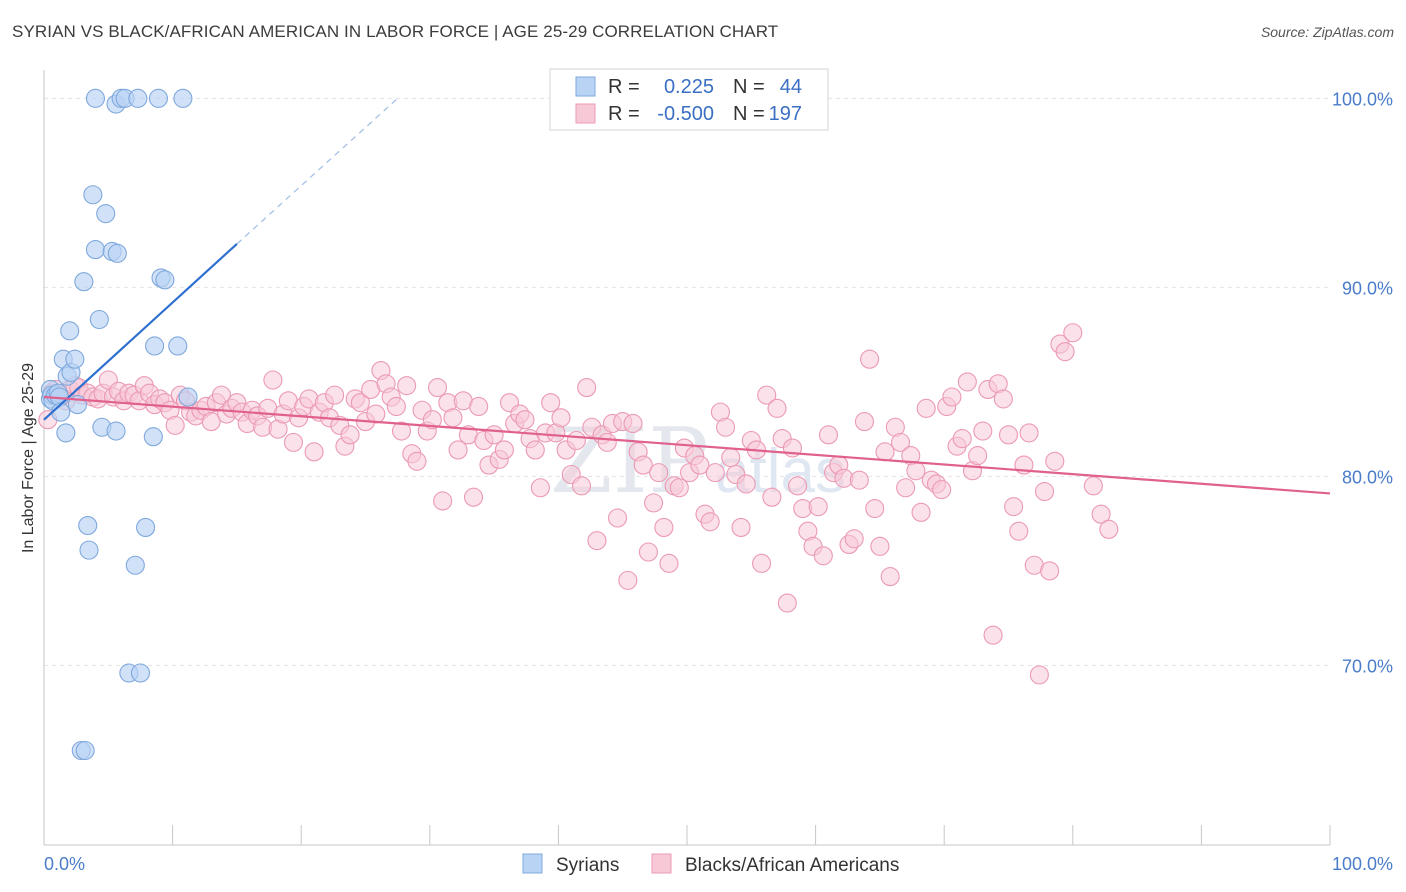 The width and height of the screenshot is (1406, 892). I want to click on y-tick-label: 90.0%, so click(1367, 288).